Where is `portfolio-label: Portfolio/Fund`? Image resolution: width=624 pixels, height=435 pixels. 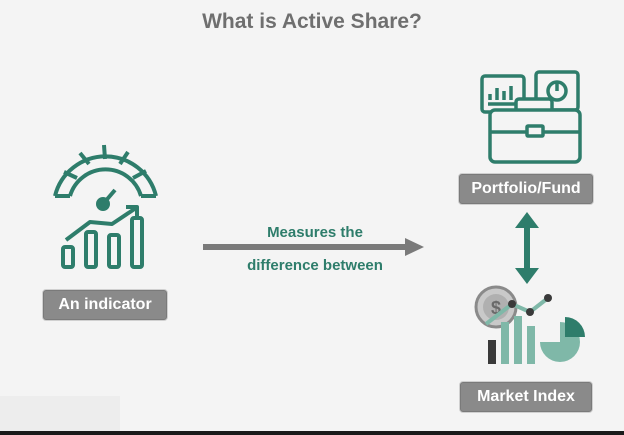
portfolio-label: Portfolio/Fund is located at coordinates (526, 189).